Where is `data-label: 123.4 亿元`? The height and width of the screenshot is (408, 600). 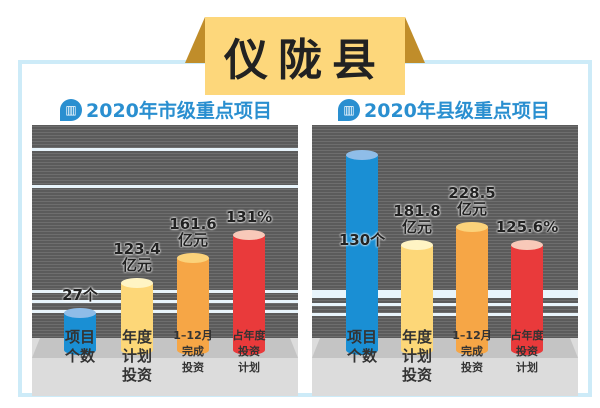
data-label: 123.4 亿元 is located at coordinates (137, 257).